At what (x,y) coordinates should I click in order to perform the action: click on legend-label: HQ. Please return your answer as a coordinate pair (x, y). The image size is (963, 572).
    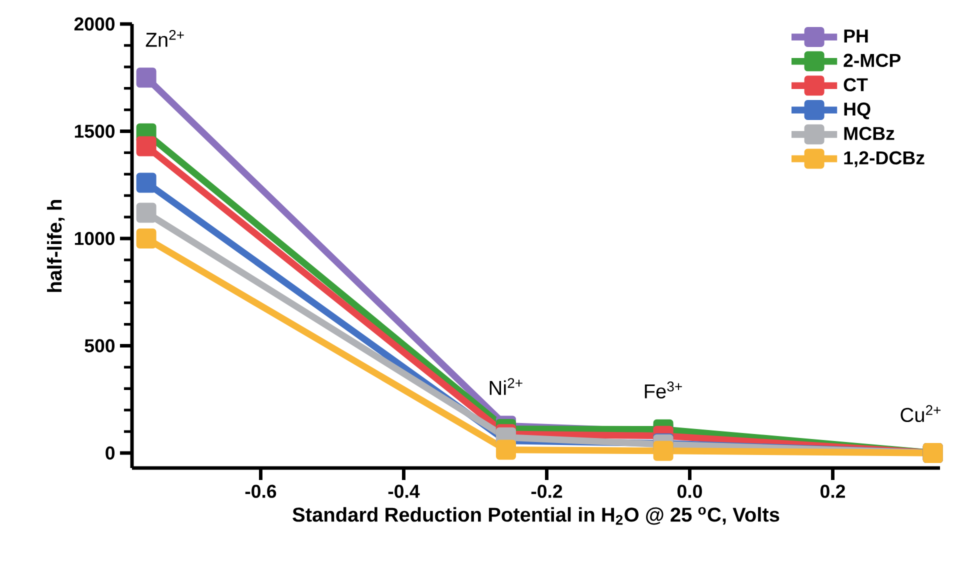
    Looking at the image, I should click on (857, 111).